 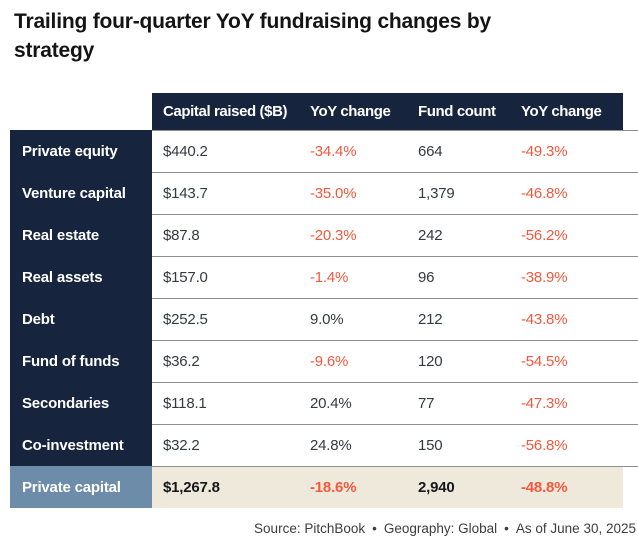 I want to click on cell-fund-count: 1,379, so click(x=458, y=193).